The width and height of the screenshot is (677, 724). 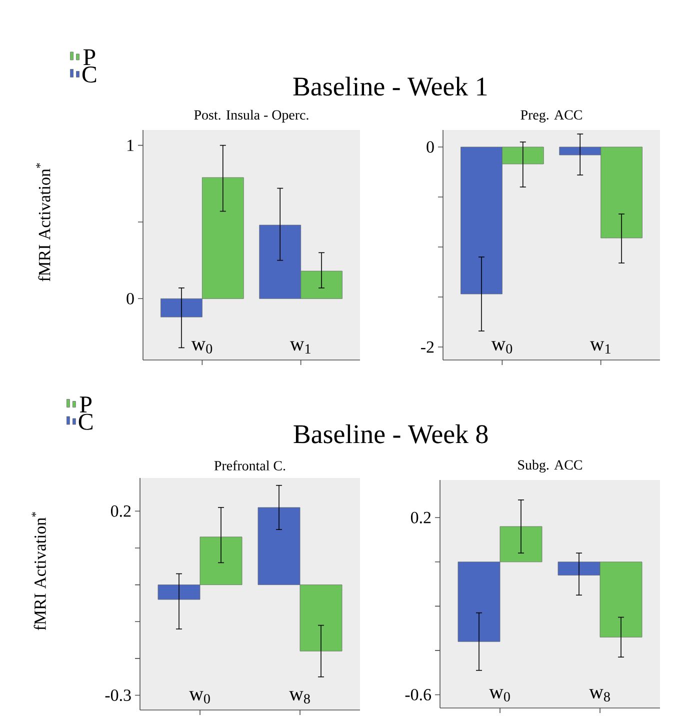 I want to click on chart-subtitle: Prefrontal C., so click(x=250, y=465).